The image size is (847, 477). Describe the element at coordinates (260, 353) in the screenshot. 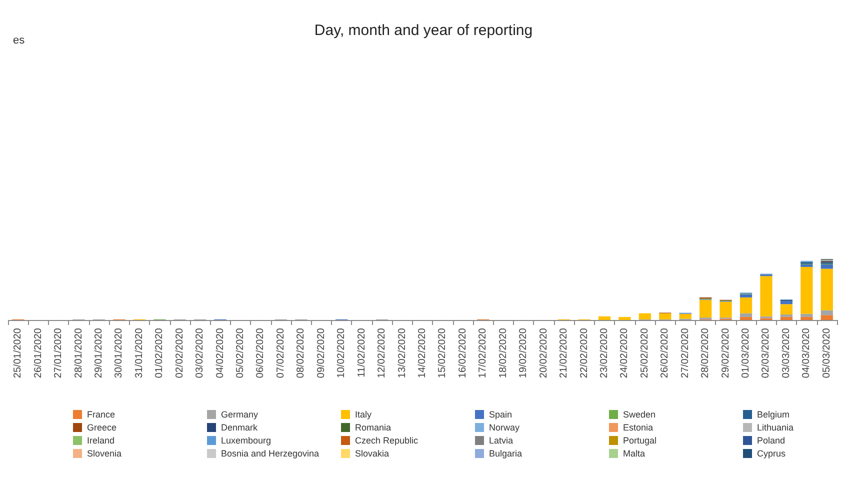

I see `x-tick-label: 06/02/2020` at that location.